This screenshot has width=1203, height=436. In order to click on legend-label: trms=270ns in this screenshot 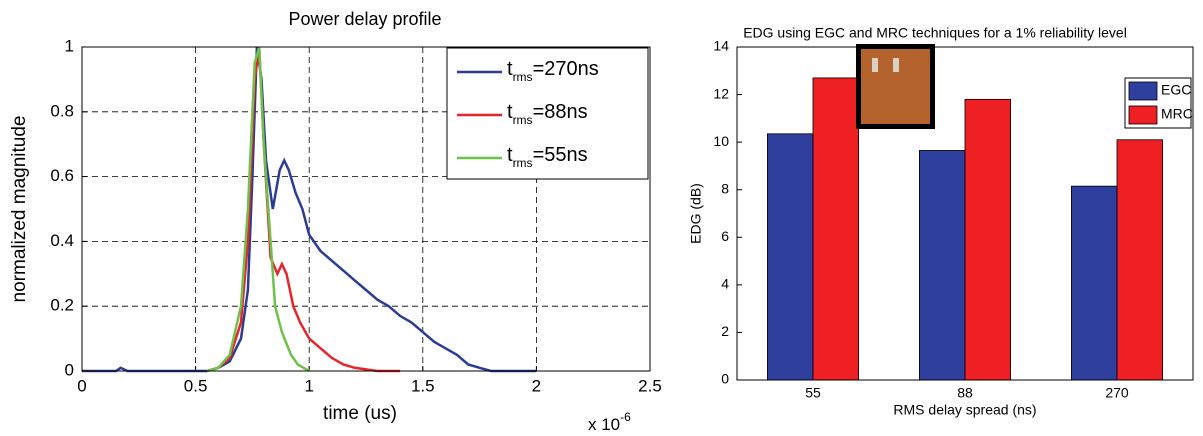, I will do `click(553, 71)`.